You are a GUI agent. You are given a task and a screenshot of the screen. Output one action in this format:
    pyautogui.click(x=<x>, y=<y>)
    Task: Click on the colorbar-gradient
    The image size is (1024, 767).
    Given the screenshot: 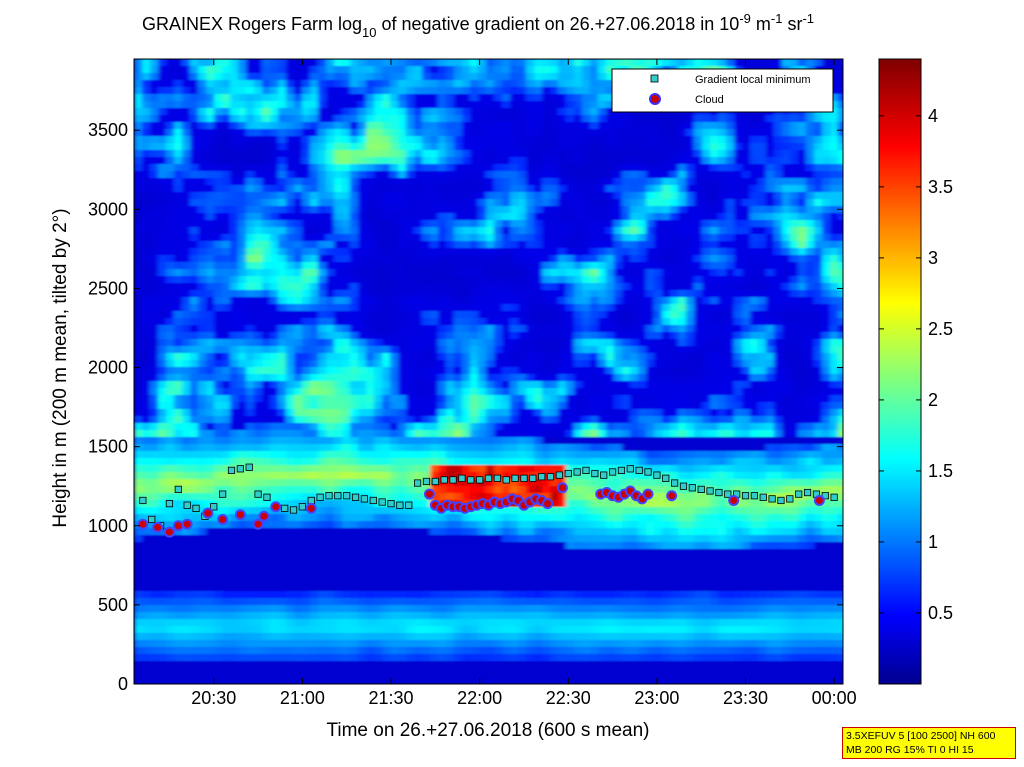 What is the action you would take?
    pyautogui.click(x=900, y=371)
    